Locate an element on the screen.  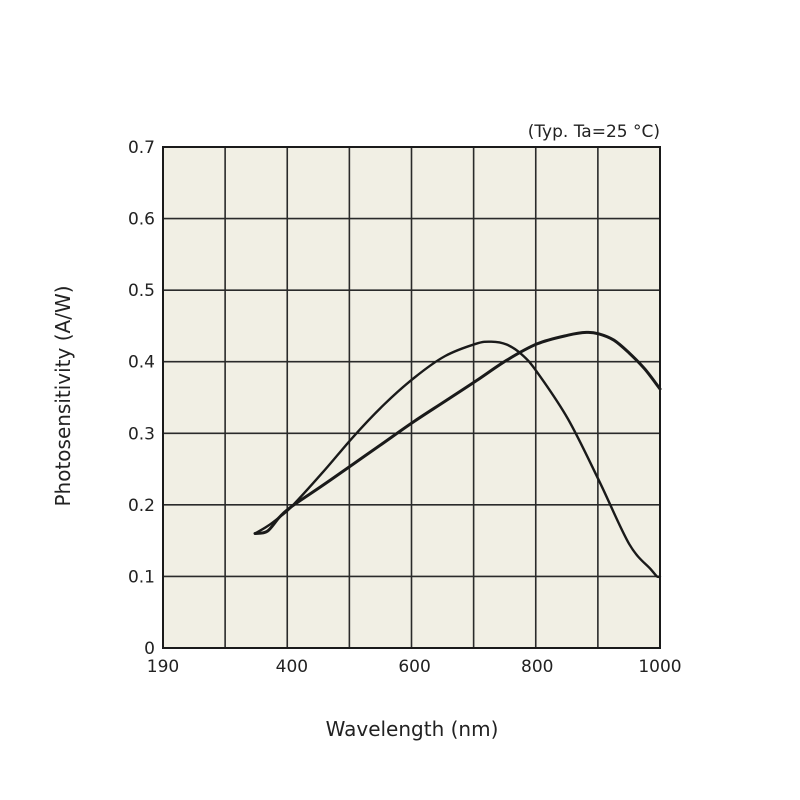
y-tick-label: 0.2 is located at coordinates (141, 506).